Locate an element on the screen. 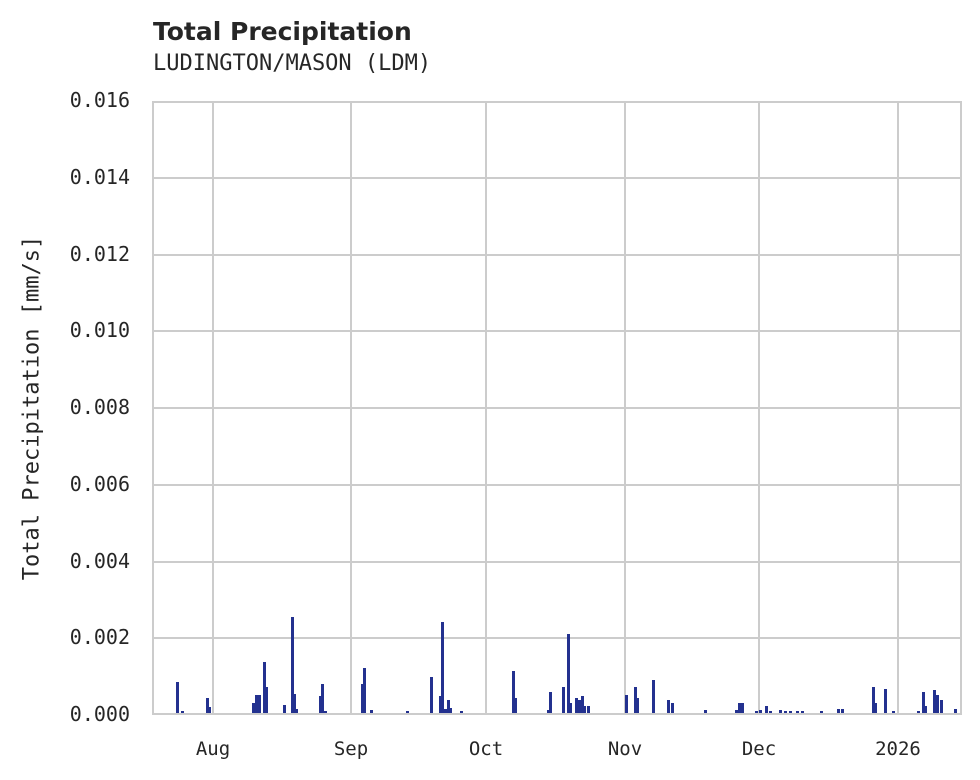 The width and height of the screenshot is (980, 780). y-tick-label: 0.012 is located at coordinates (99, 253).